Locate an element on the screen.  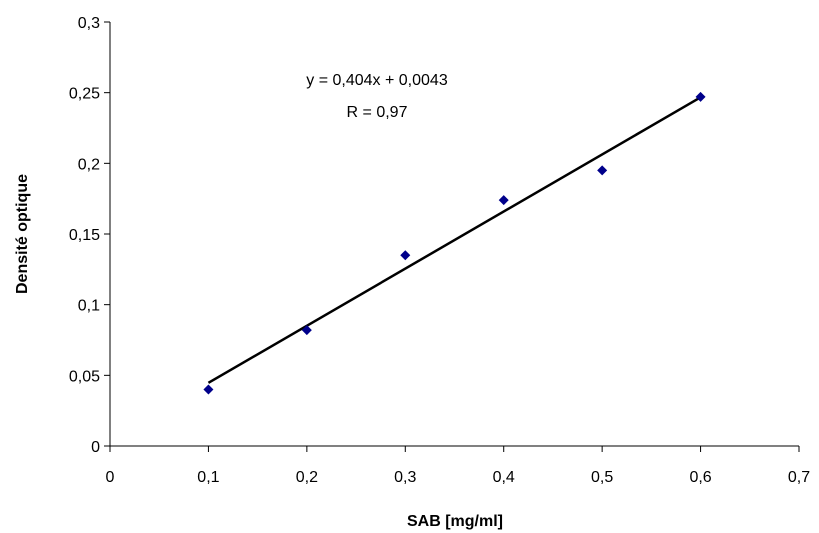
x-tick-label: 0,2 is located at coordinates (307, 477).